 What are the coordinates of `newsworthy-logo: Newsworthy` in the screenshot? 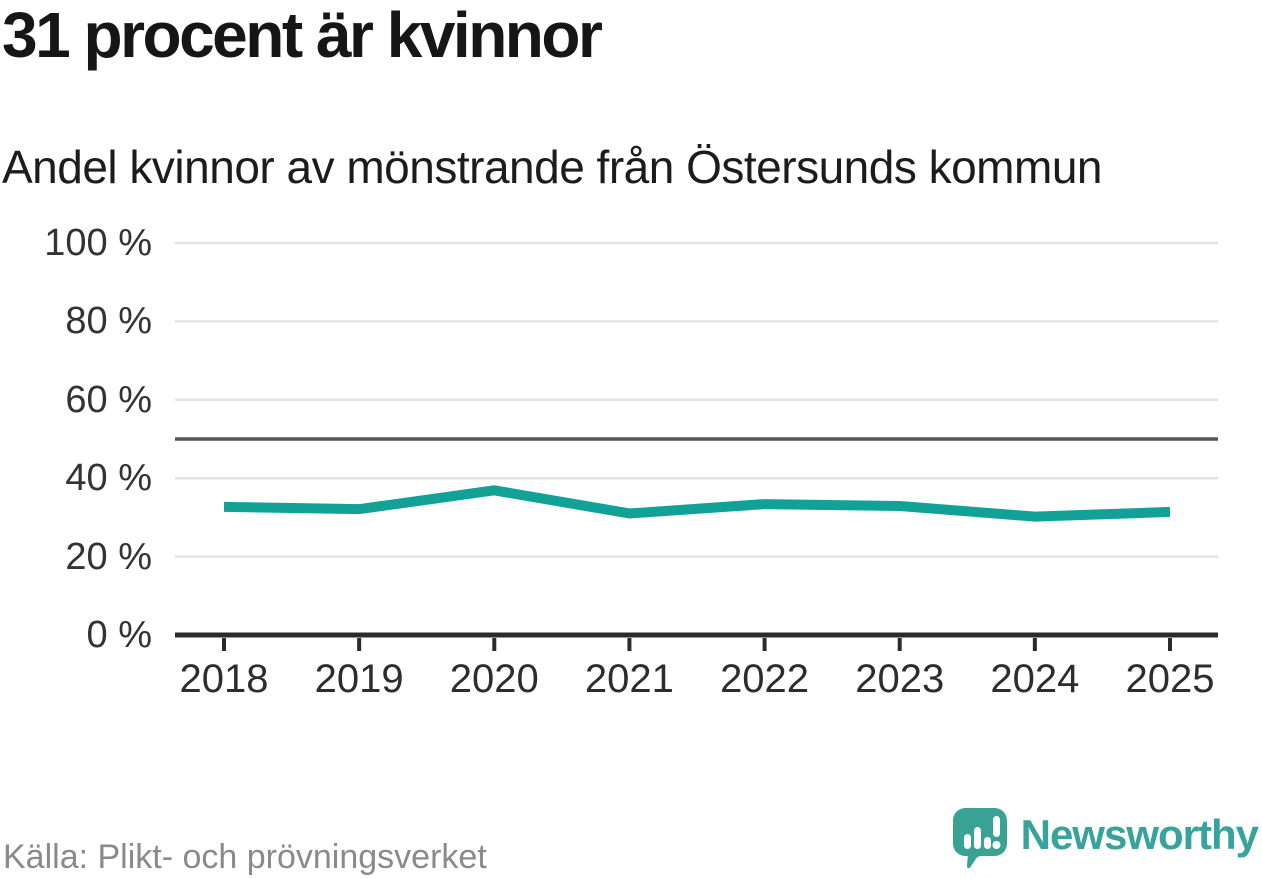 It's located at (1105, 838).